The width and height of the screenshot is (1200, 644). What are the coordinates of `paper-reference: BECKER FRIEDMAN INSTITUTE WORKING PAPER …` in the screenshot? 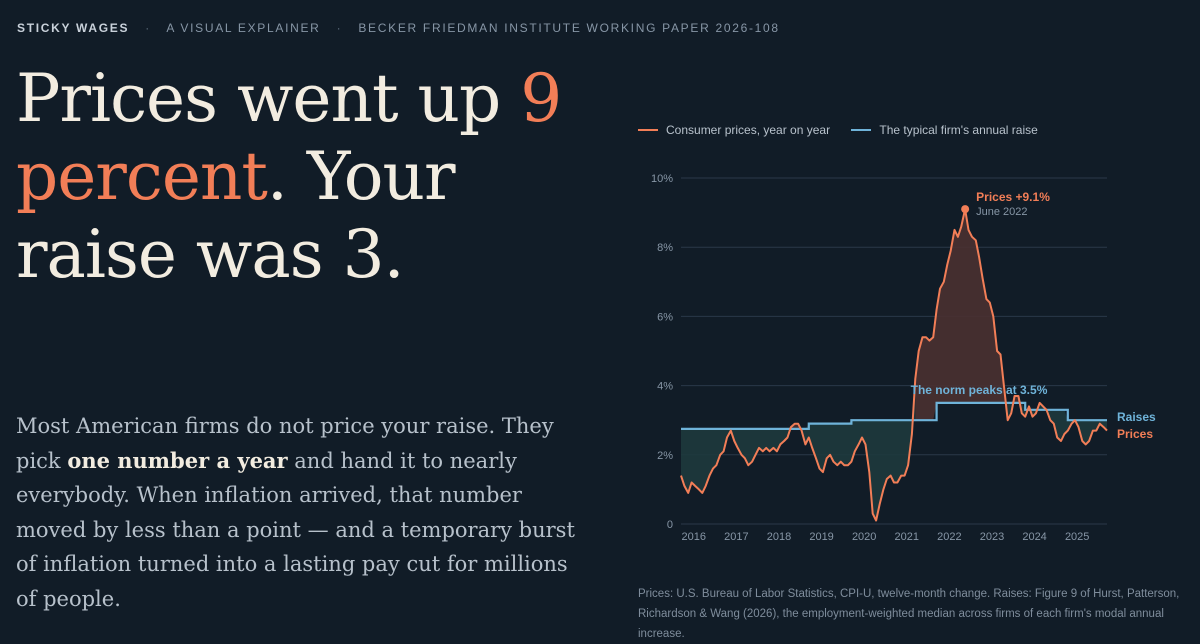 It's located at (569, 28).